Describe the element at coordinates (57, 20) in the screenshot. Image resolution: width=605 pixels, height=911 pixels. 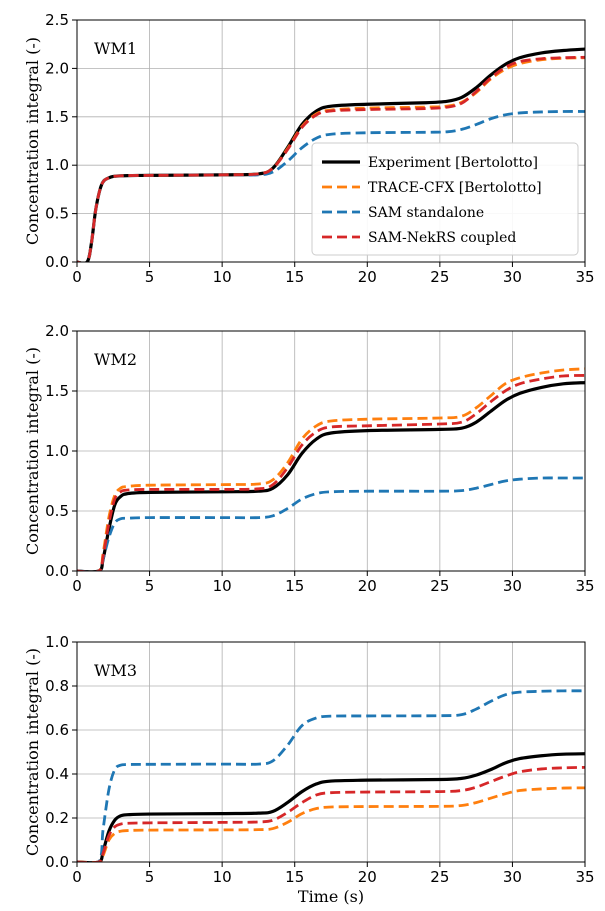
I see `y-tick-label: 2.5` at that location.